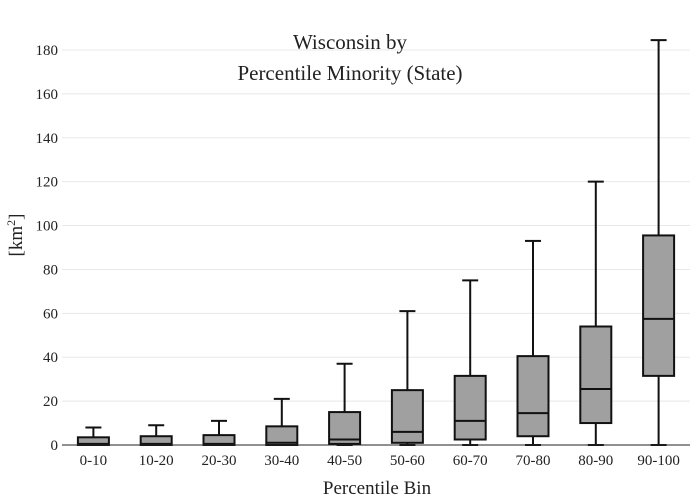  Describe the element at coordinates (377, 488) in the screenshot. I see `x-axis-label: Percentile Bin` at that location.